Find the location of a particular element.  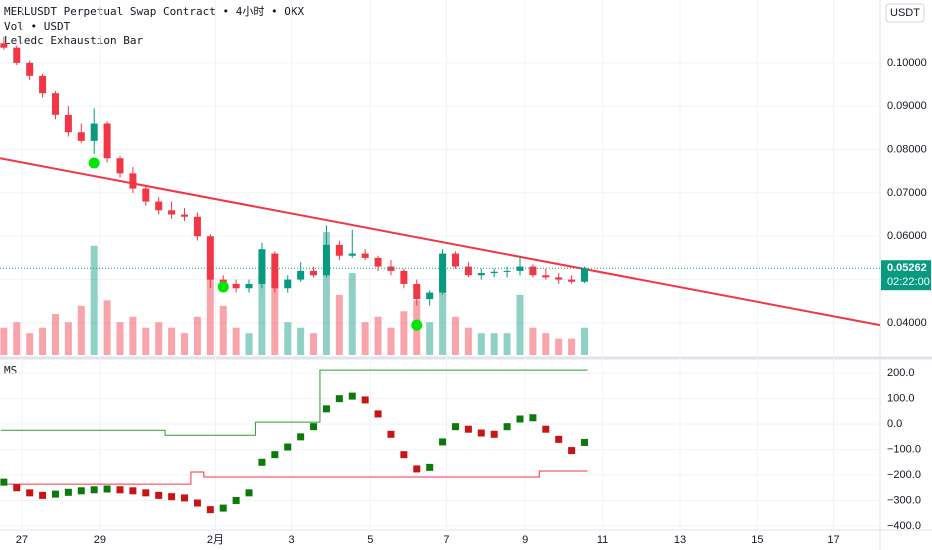

currency-button is located at coordinates (905, 13).